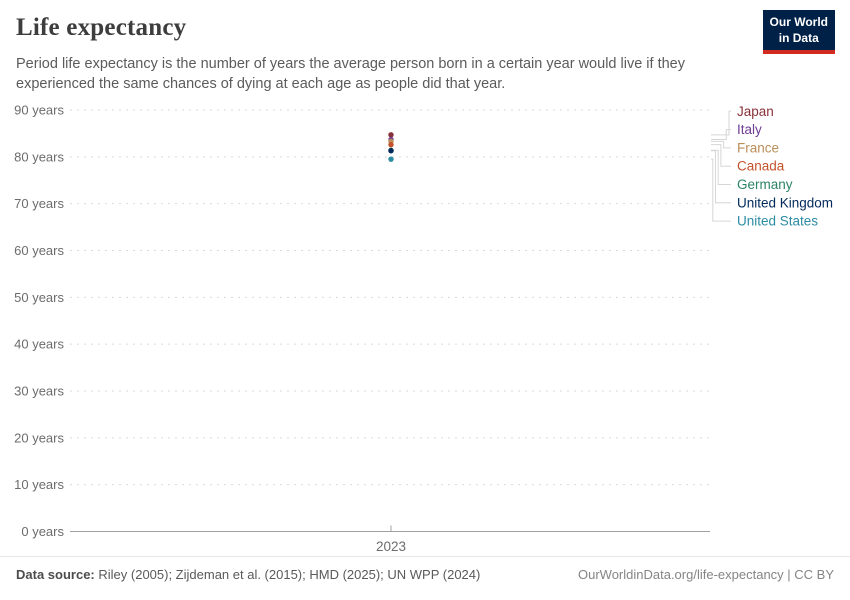 The width and height of the screenshot is (850, 600). Describe the element at coordinates (721, 123) in the screenshot. I see `legend-connector-japan` at that location.